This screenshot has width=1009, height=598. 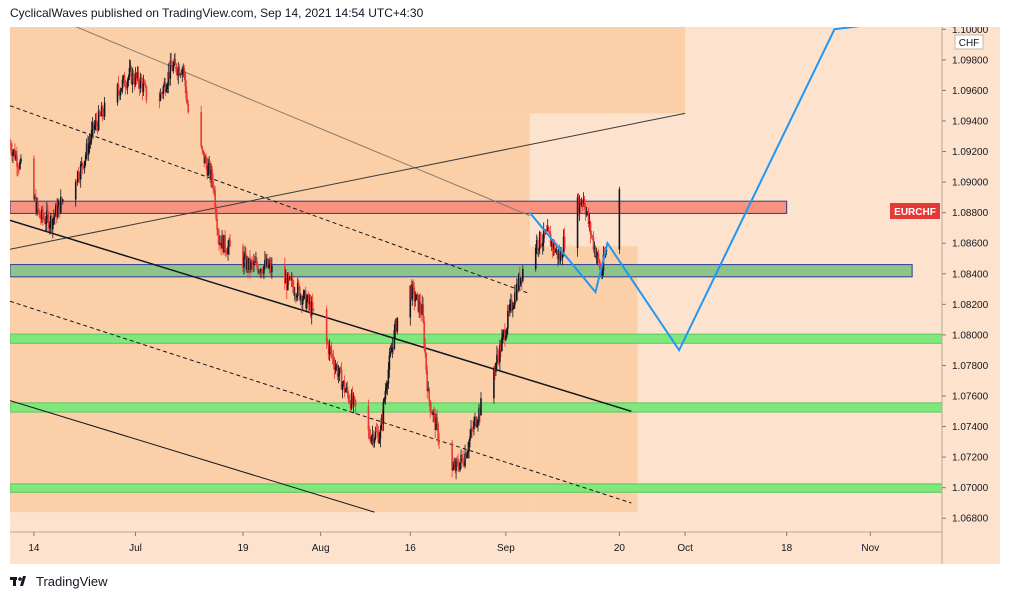 I want to click on y-tick-label-14: 1.09600, so click(x=970, y=91).